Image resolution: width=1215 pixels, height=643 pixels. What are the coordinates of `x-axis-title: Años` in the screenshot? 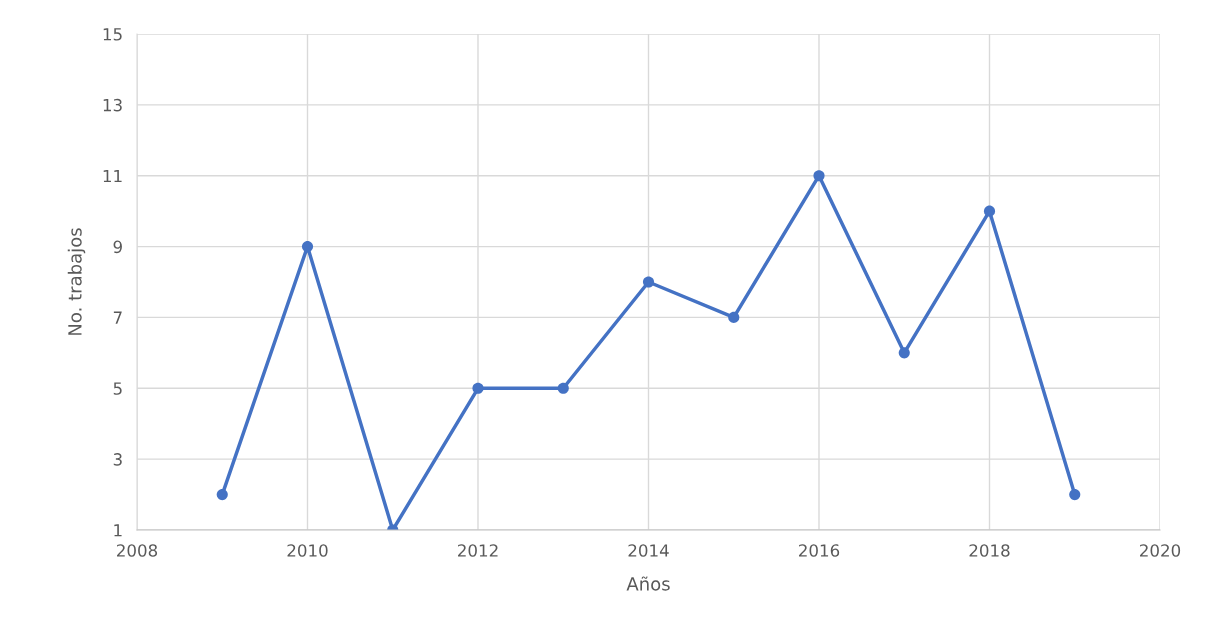 It's located at (648, 583).